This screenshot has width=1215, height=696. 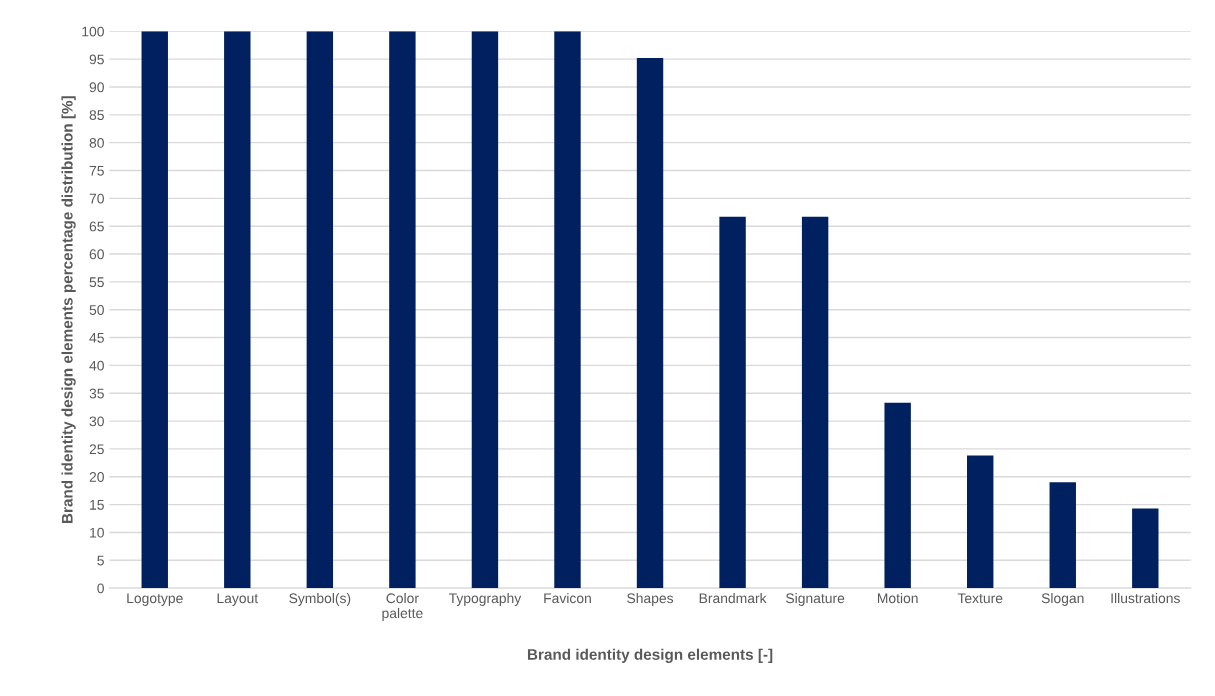 I want to click on y-axis-title: Brand identity design elements percentage distribution [%], so click(x=68, y=310).